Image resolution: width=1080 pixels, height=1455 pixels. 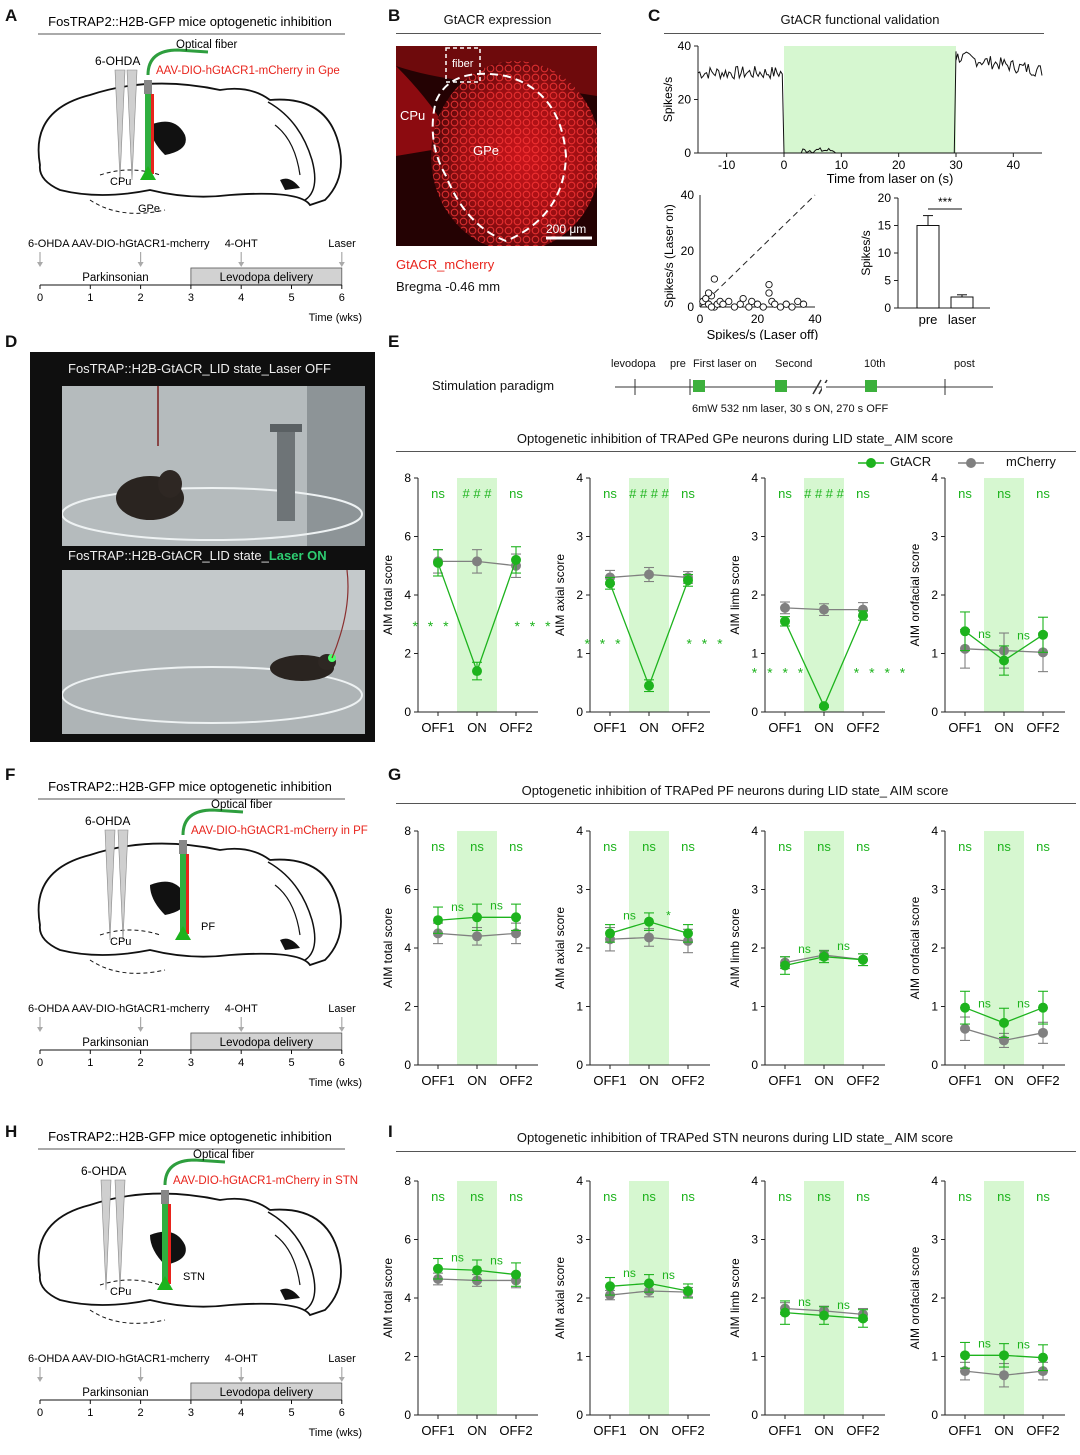 What do you see at coordinates (870, 102) in the screenshot?
I see `spike-trace-line` at bounding box center [870, 102].